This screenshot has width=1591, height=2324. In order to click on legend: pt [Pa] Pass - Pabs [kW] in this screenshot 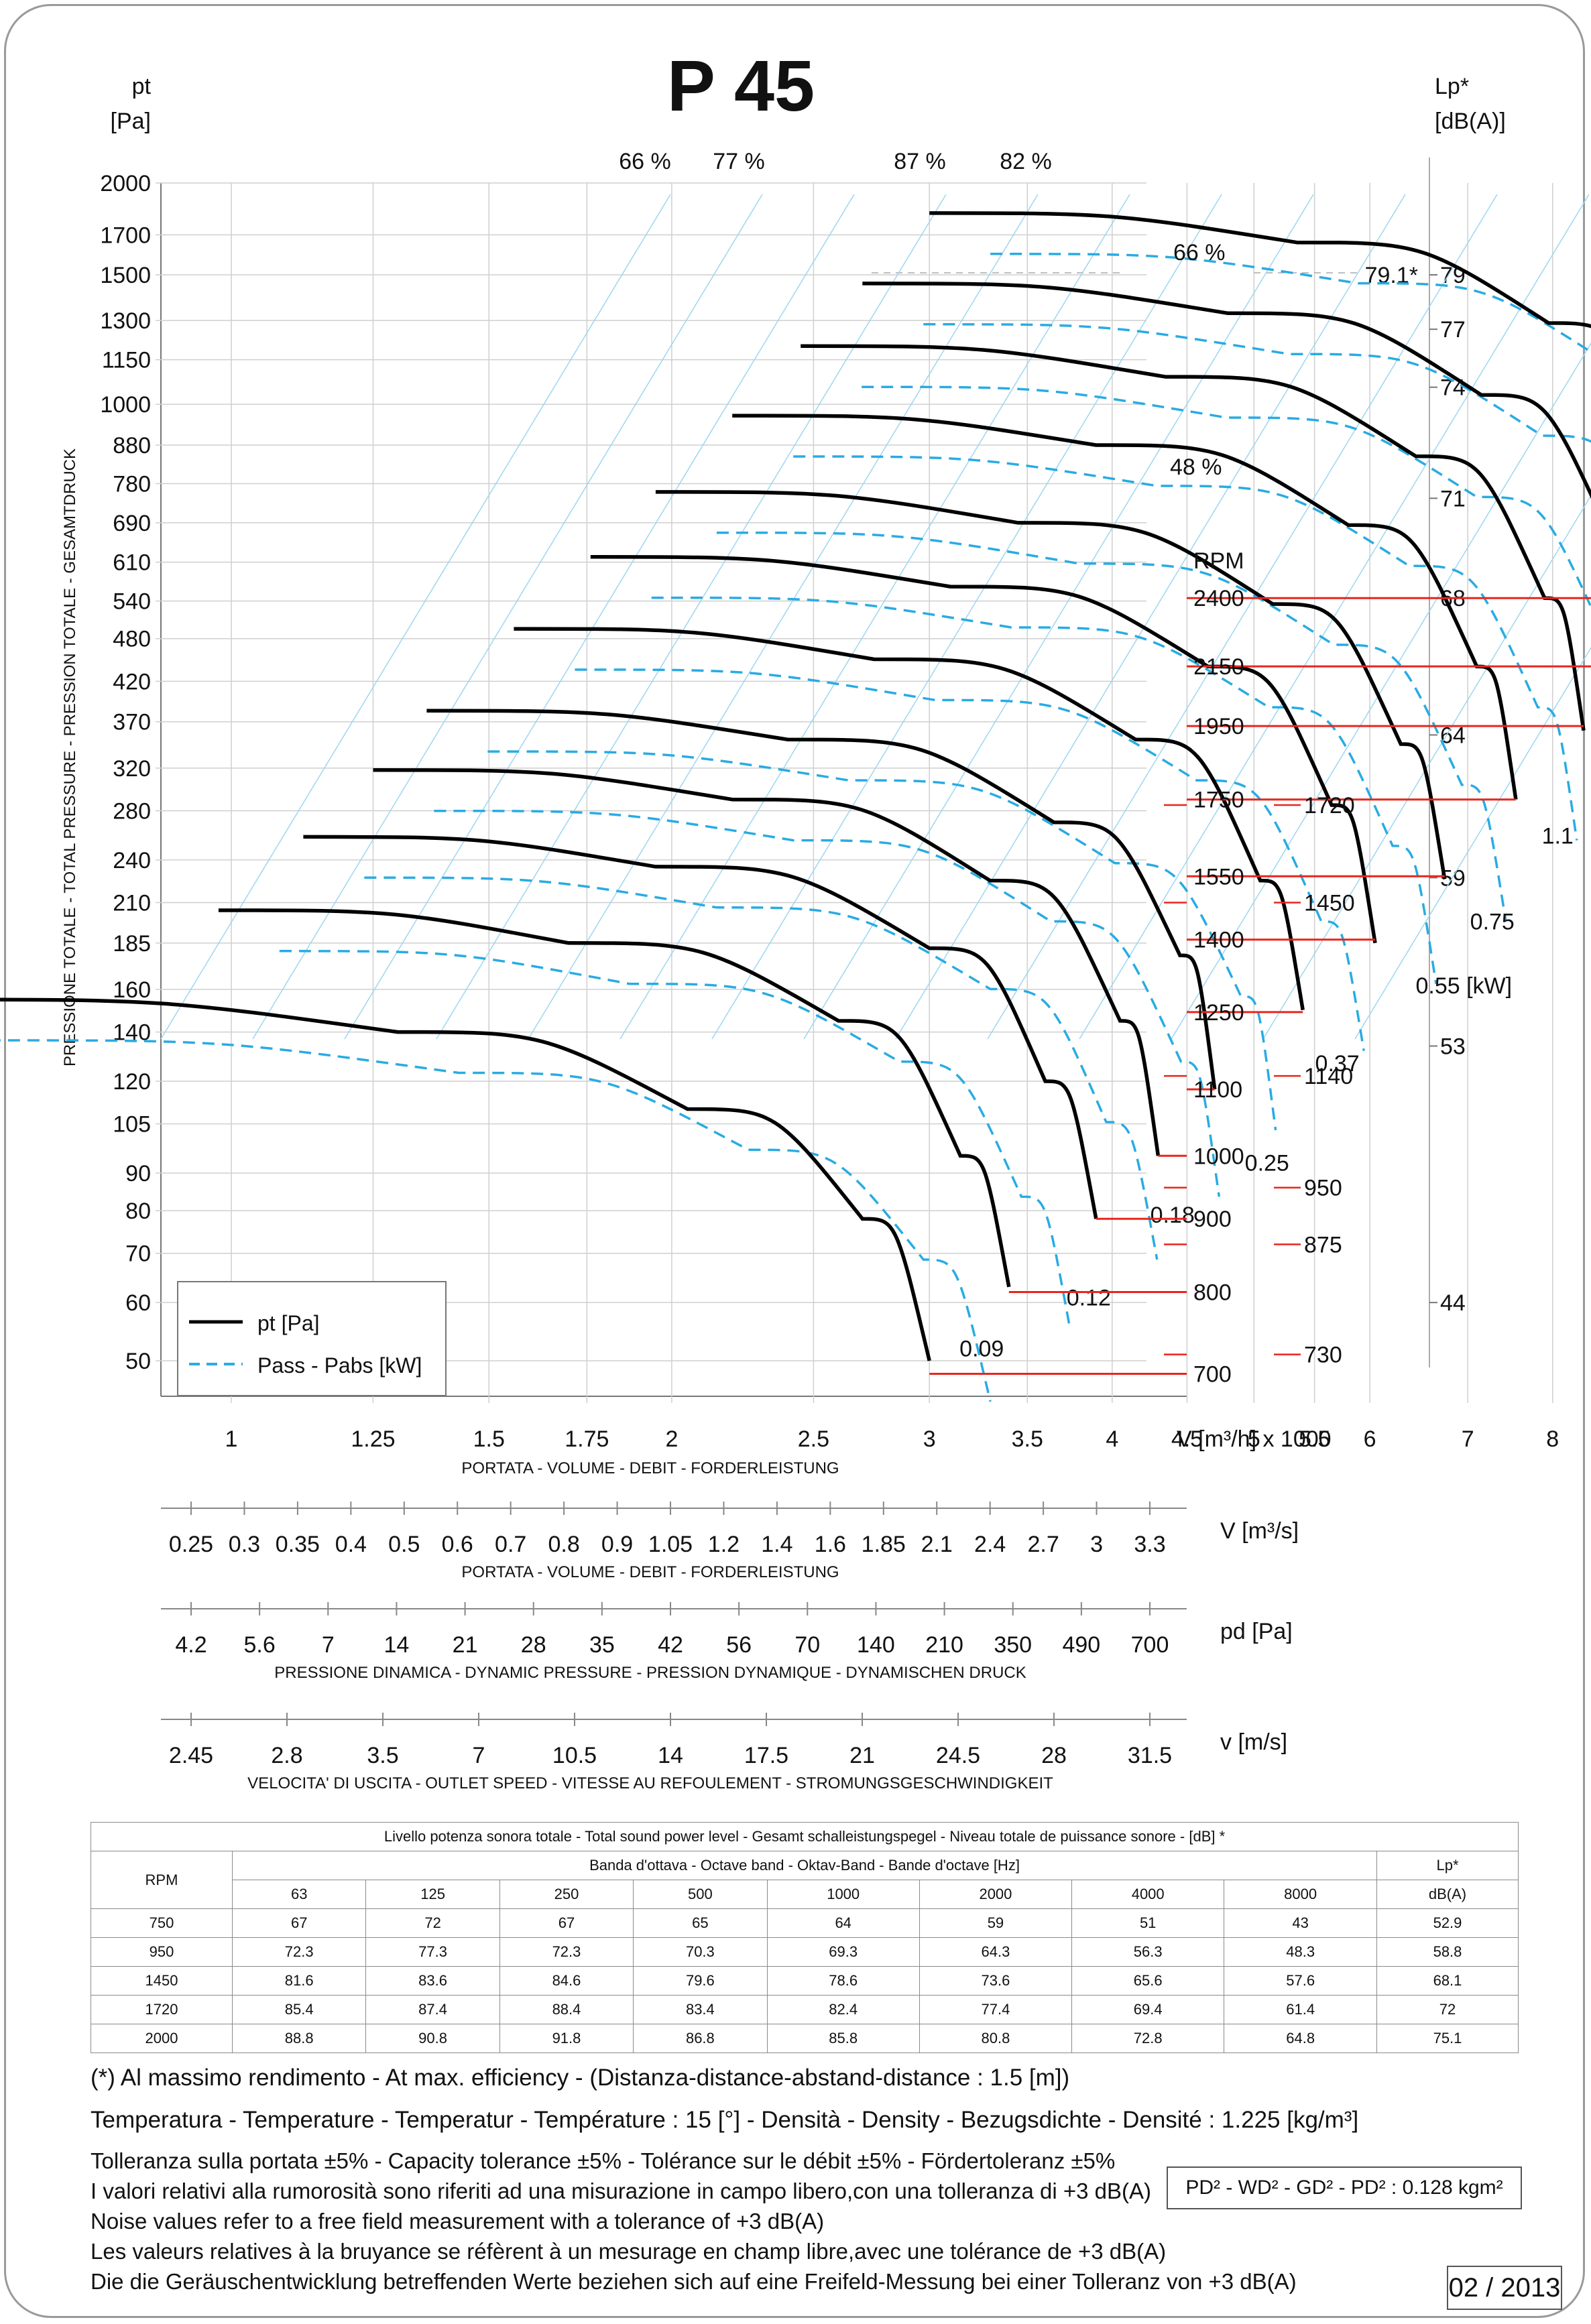, I will do `click(312, 1338)`.